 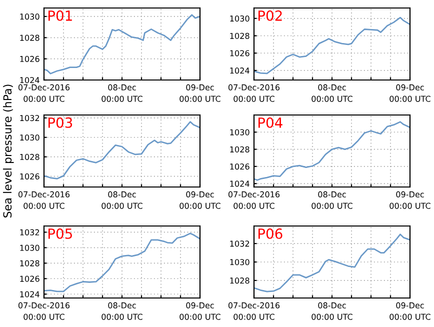 What do you see at coordinates (60, 15) in the screenshot?
I see `chart-title: P01` at bounding box center [60, 15].